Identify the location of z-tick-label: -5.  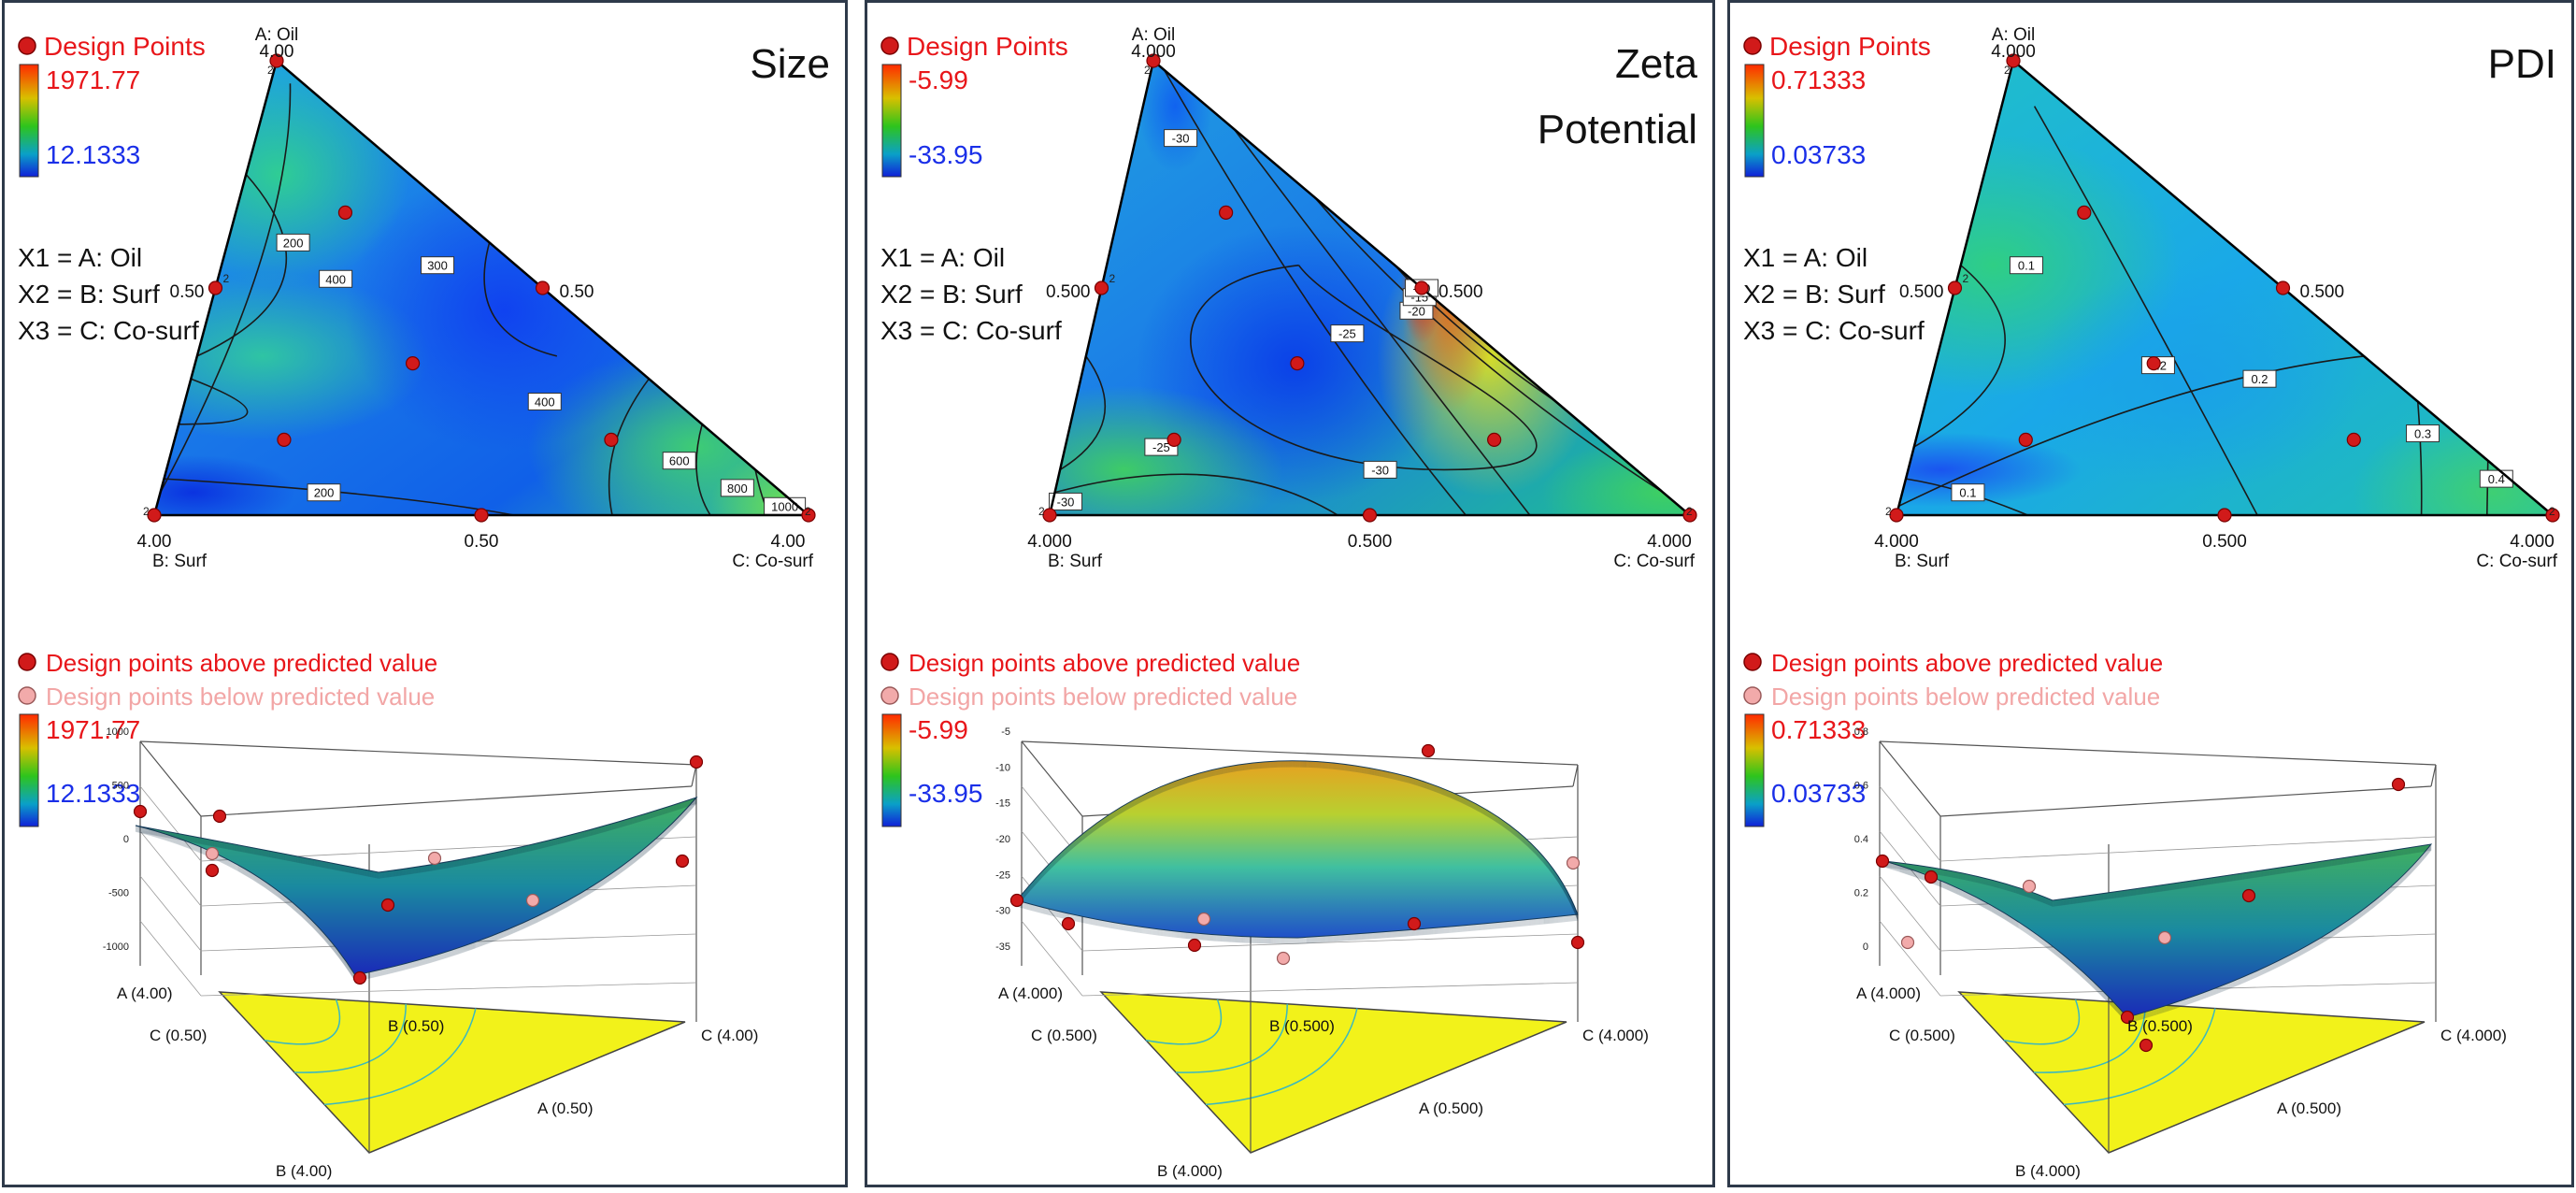
(1005, 732).